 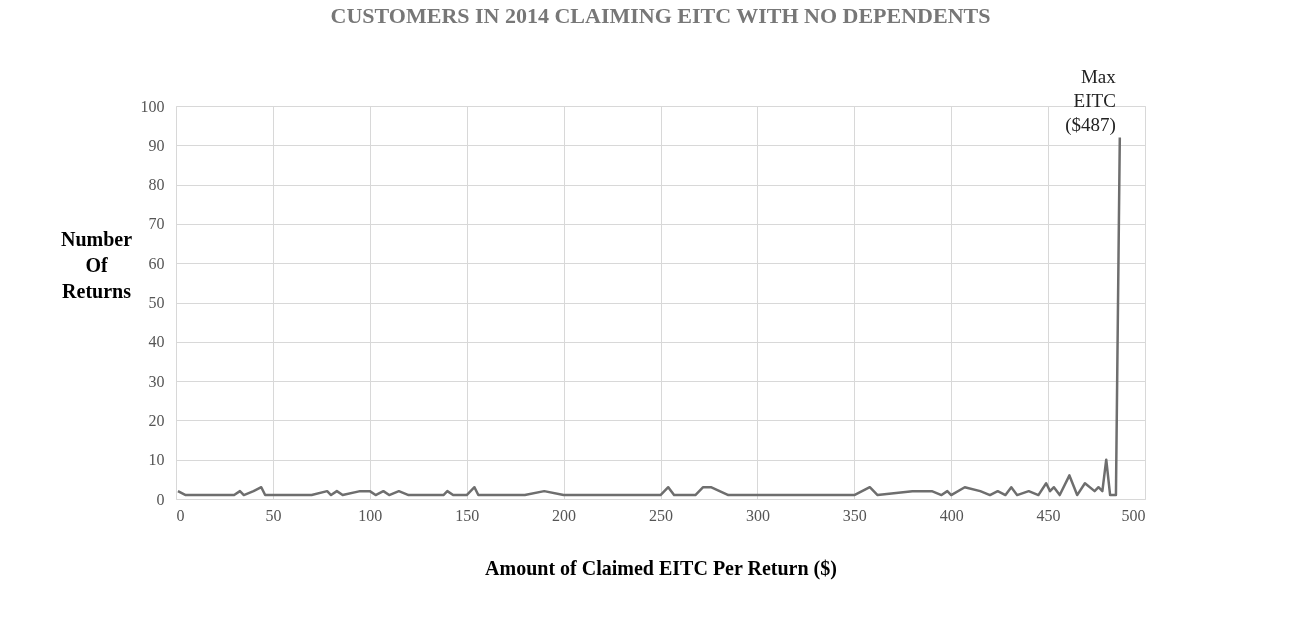 What do you see at coordinates (661, 568) in the screenshot?
I see `x-axis-title: Amount of Claimed EITC Per Return ($)` at bounding box center [661, 568].